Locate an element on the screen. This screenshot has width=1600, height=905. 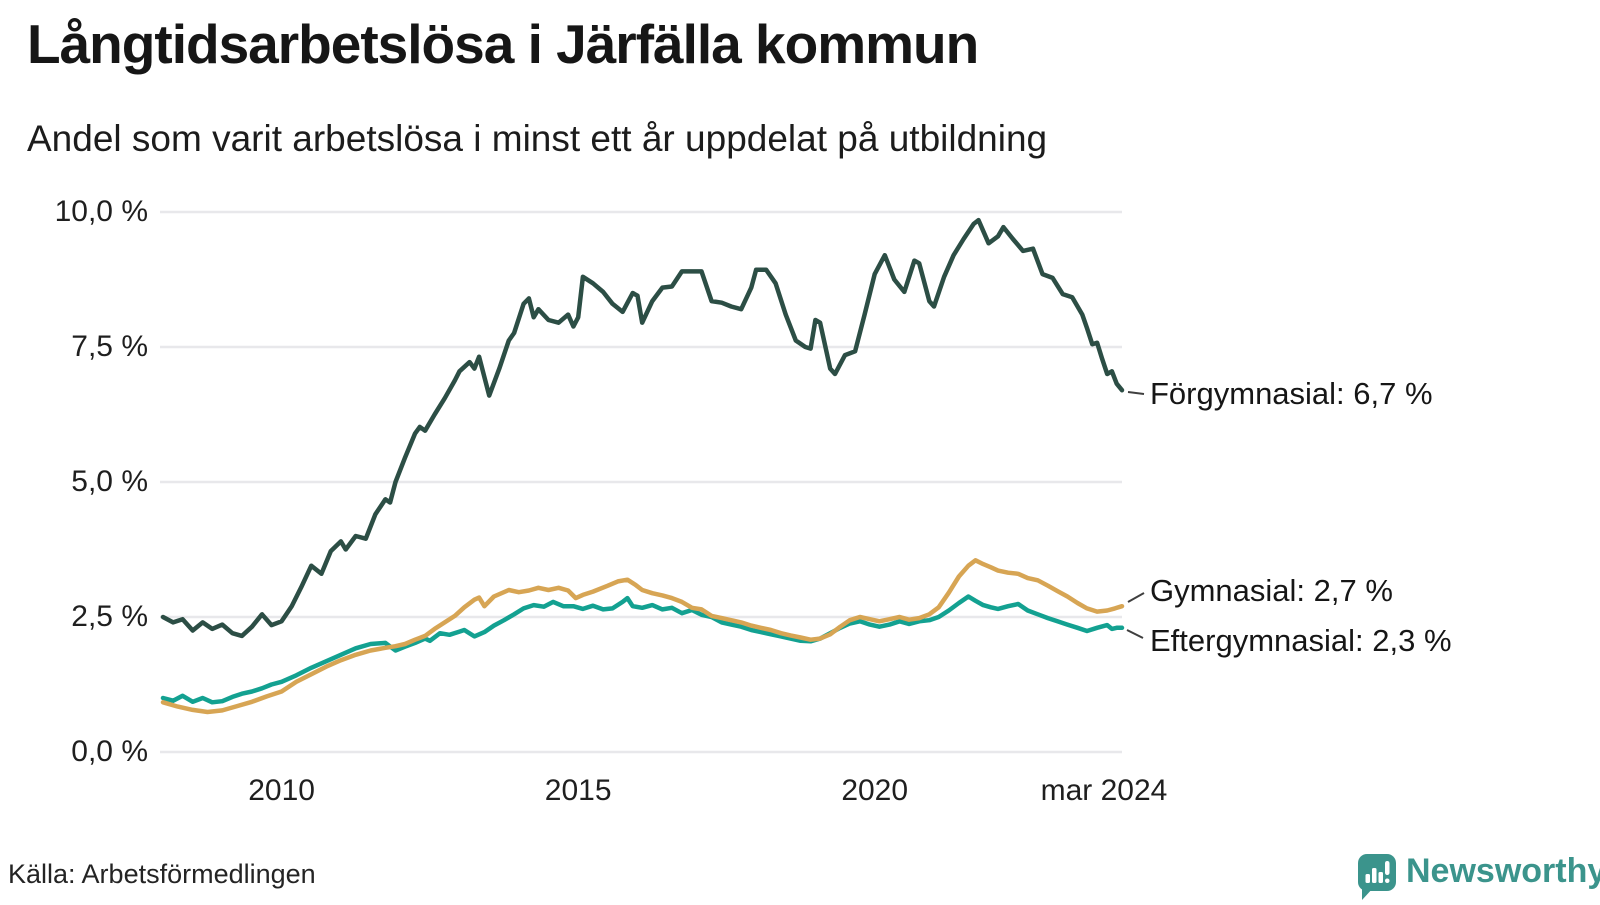
series-label-forgymnasial: Förgymnasial: 6,7 % is located at coordinates (1291, 393).